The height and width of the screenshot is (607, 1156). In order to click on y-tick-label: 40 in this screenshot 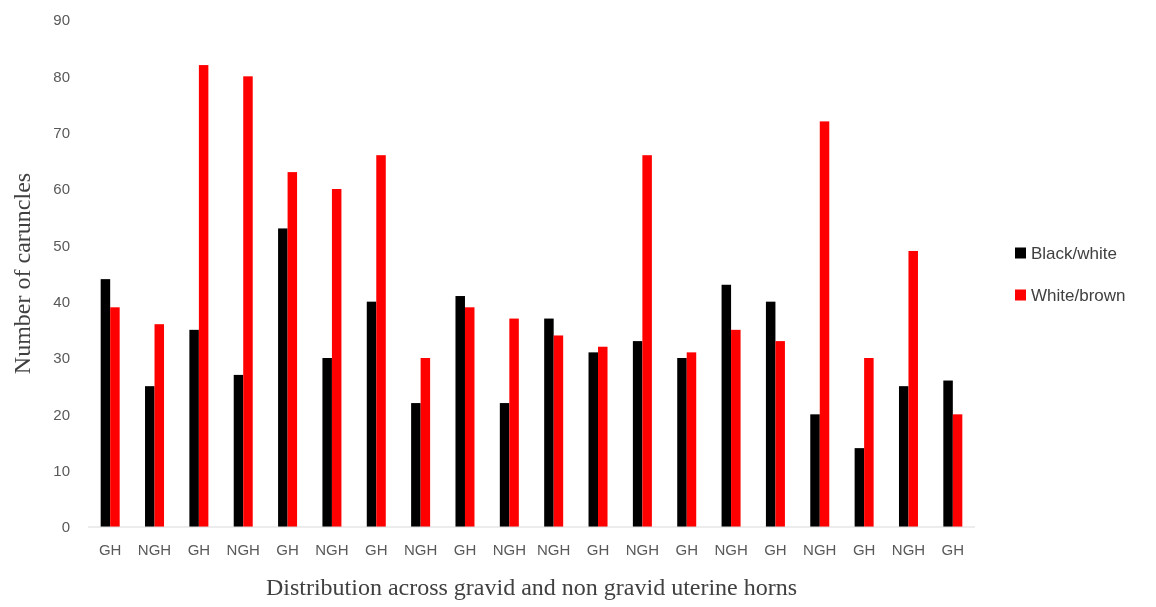, I will do `click(61, 301)`.